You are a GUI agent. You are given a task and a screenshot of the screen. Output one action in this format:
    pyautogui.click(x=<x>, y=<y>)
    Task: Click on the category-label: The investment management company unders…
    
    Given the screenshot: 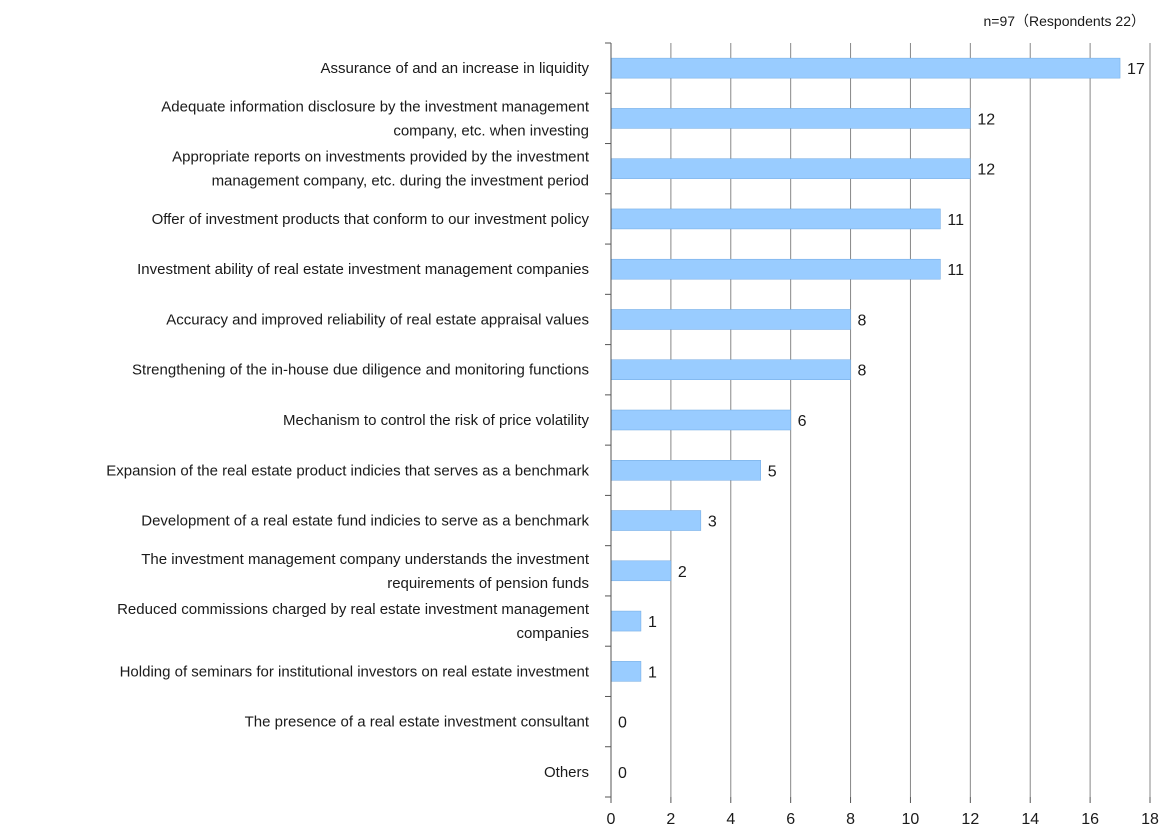 What is the action you would take?
    pyautogui.click(x=365, y=571)
    